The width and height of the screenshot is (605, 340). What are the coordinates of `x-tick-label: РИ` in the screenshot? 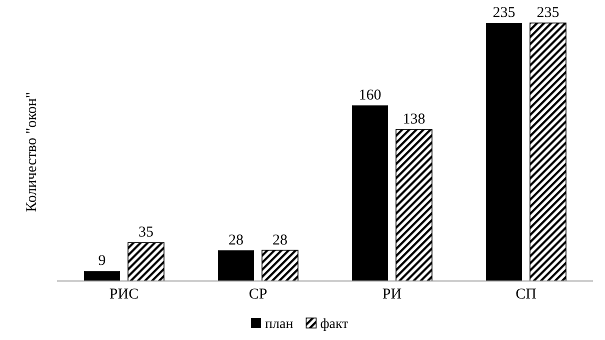 It's located at (392, 294).